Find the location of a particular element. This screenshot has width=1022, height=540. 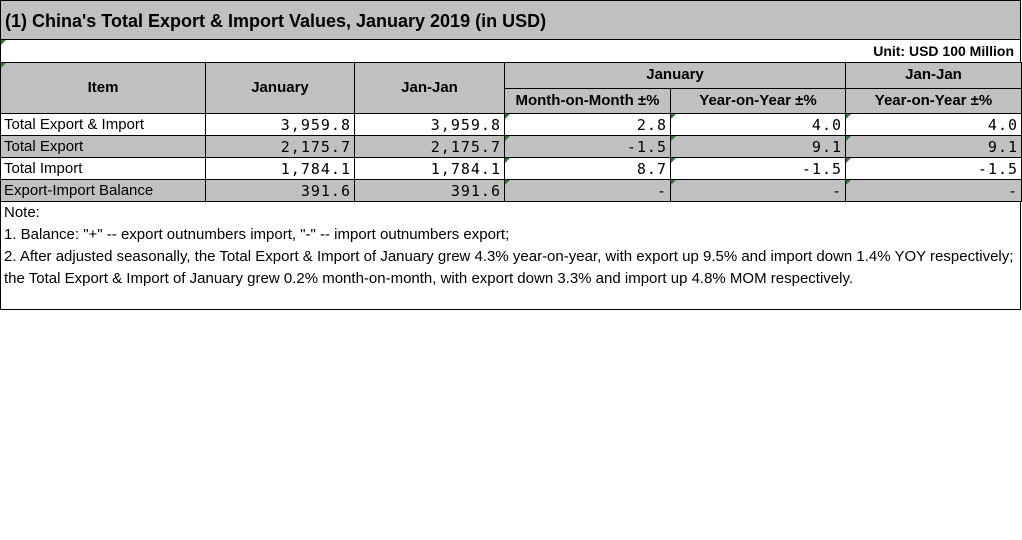

row-mom: -1.5 is located at coordinates (587, 146).